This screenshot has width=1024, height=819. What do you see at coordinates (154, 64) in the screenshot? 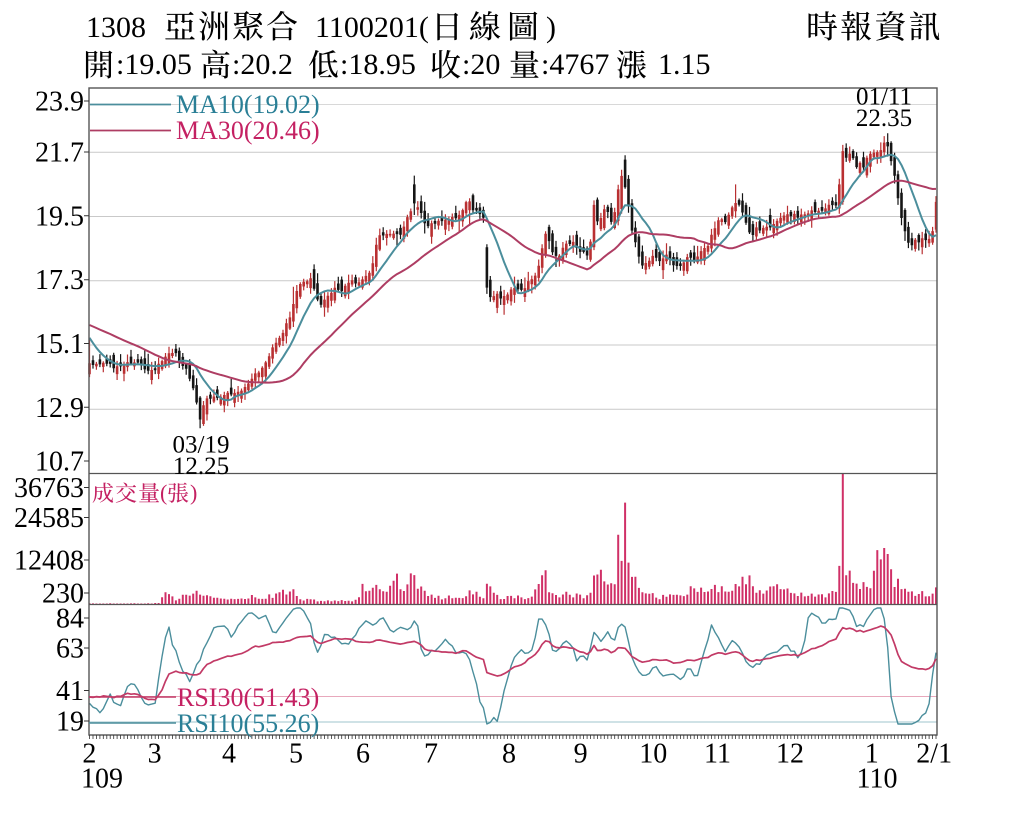
I see `svg-text: :19.05` at bounding box center [154, 64].